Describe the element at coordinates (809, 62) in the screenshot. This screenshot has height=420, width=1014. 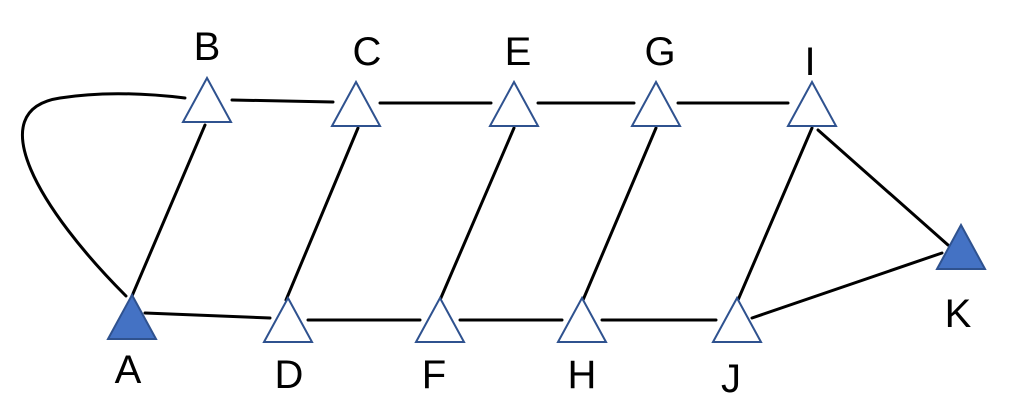
I see `node-i-label: I` at that location.